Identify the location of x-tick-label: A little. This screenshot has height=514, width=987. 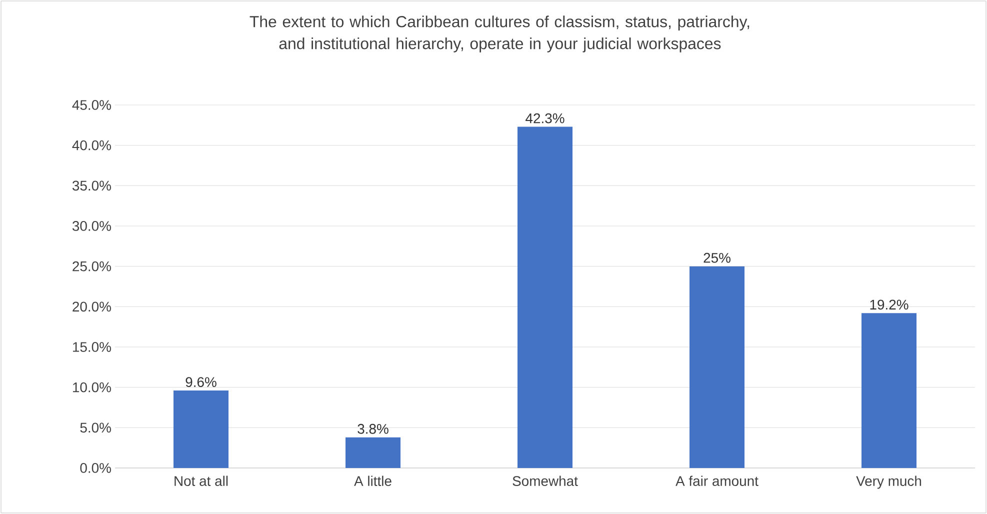
(373, 481).